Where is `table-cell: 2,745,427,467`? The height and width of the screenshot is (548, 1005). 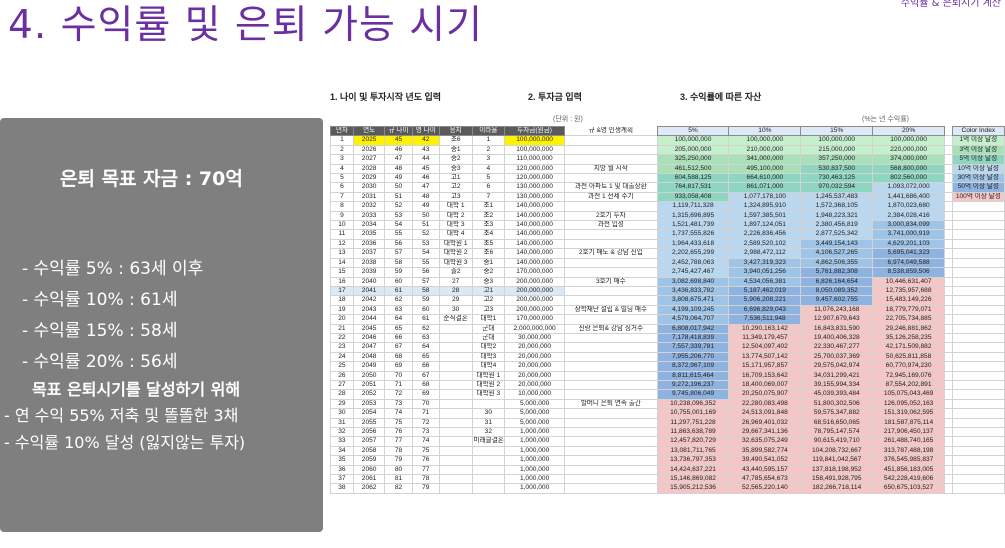
table-cell: 2,745,427,467 is located at coordinates (693, 272).